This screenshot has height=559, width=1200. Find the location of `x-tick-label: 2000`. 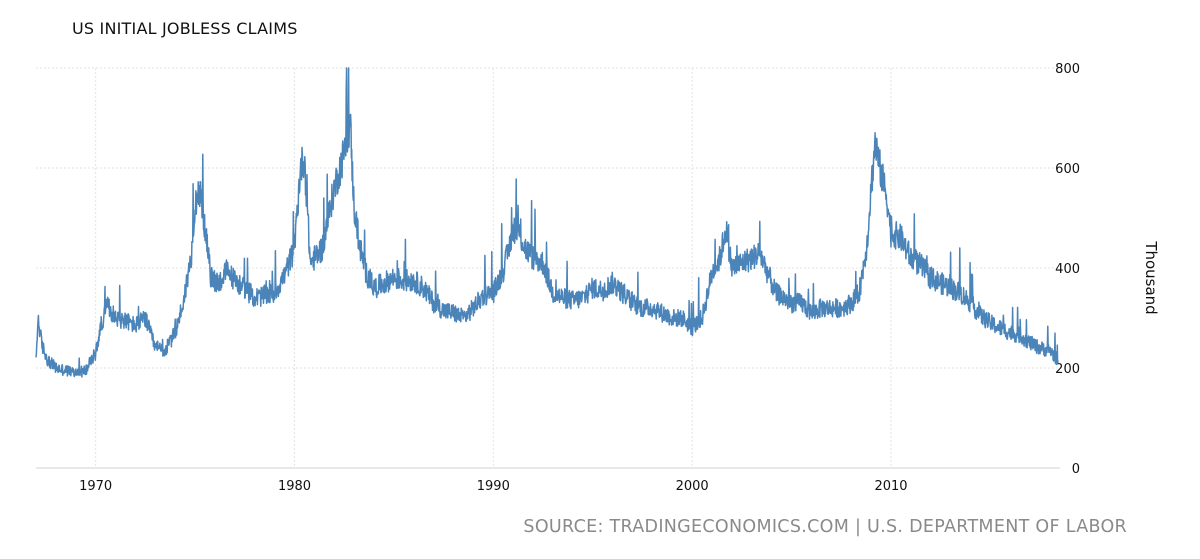

x-tick-label: 2000 is located at coordinates (692, 486).